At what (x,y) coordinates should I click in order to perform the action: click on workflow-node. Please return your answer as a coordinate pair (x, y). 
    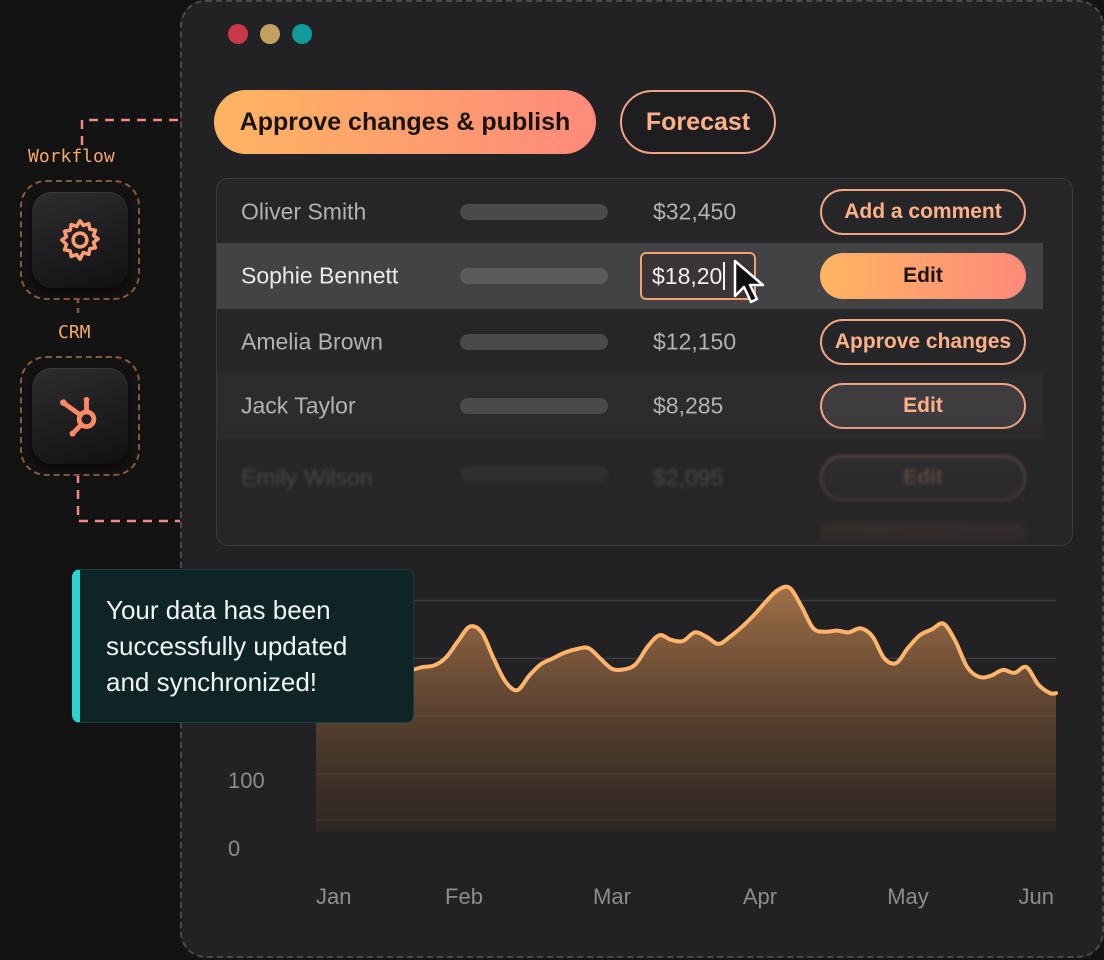
    Looking at the image, I should click on (80, 240).